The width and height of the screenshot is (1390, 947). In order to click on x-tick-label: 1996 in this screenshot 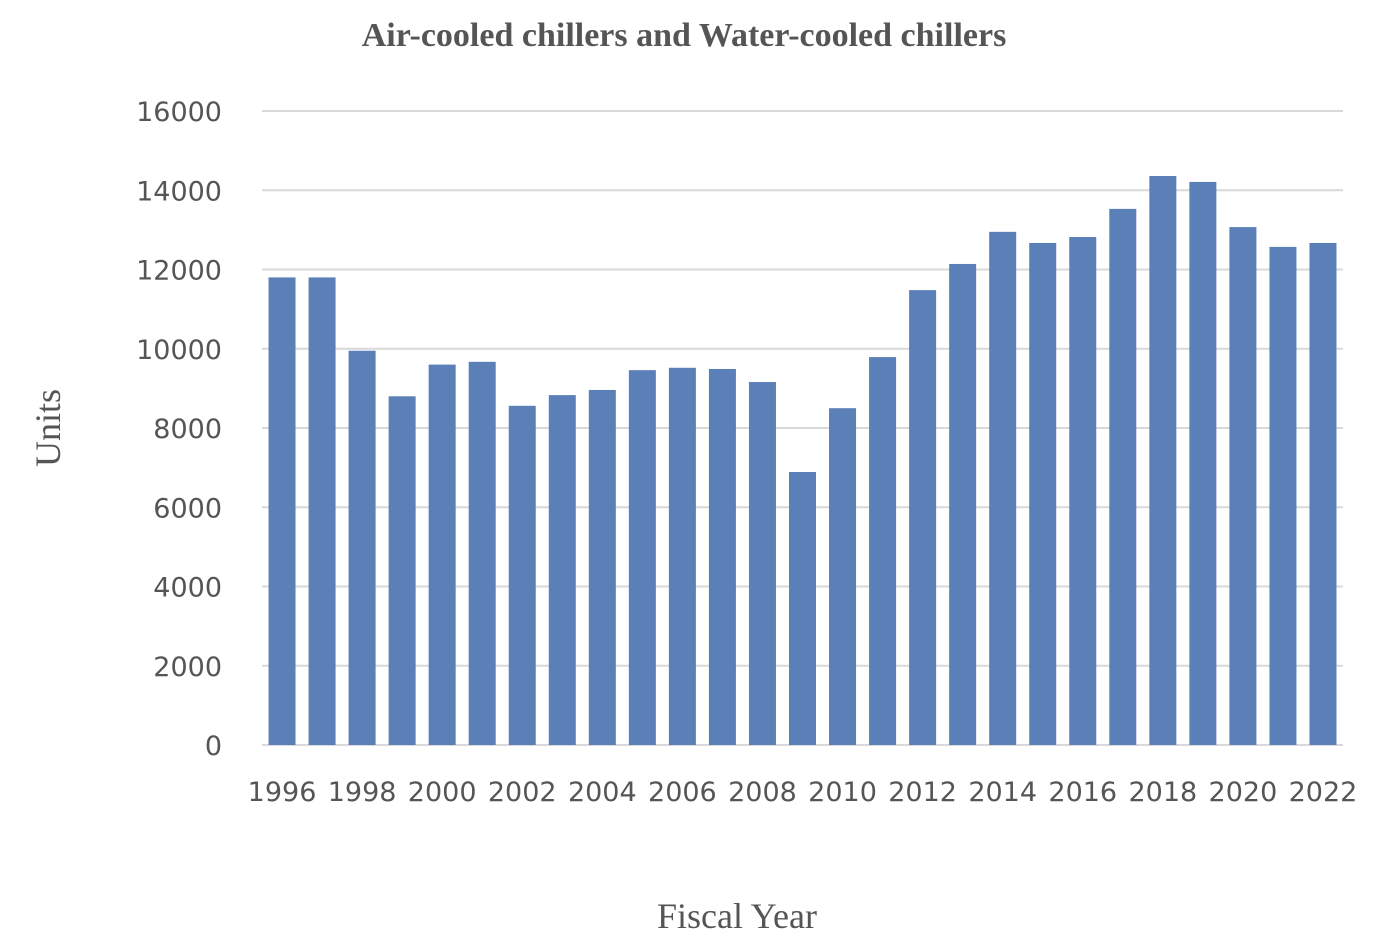, I will do `click(282, 792)`.